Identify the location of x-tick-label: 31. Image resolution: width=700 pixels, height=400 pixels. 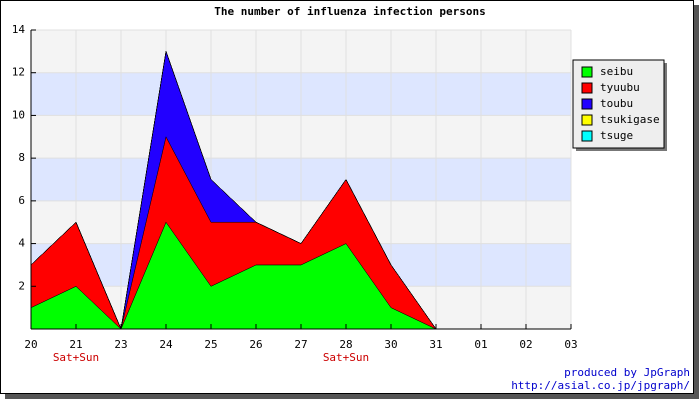
(435, 344).